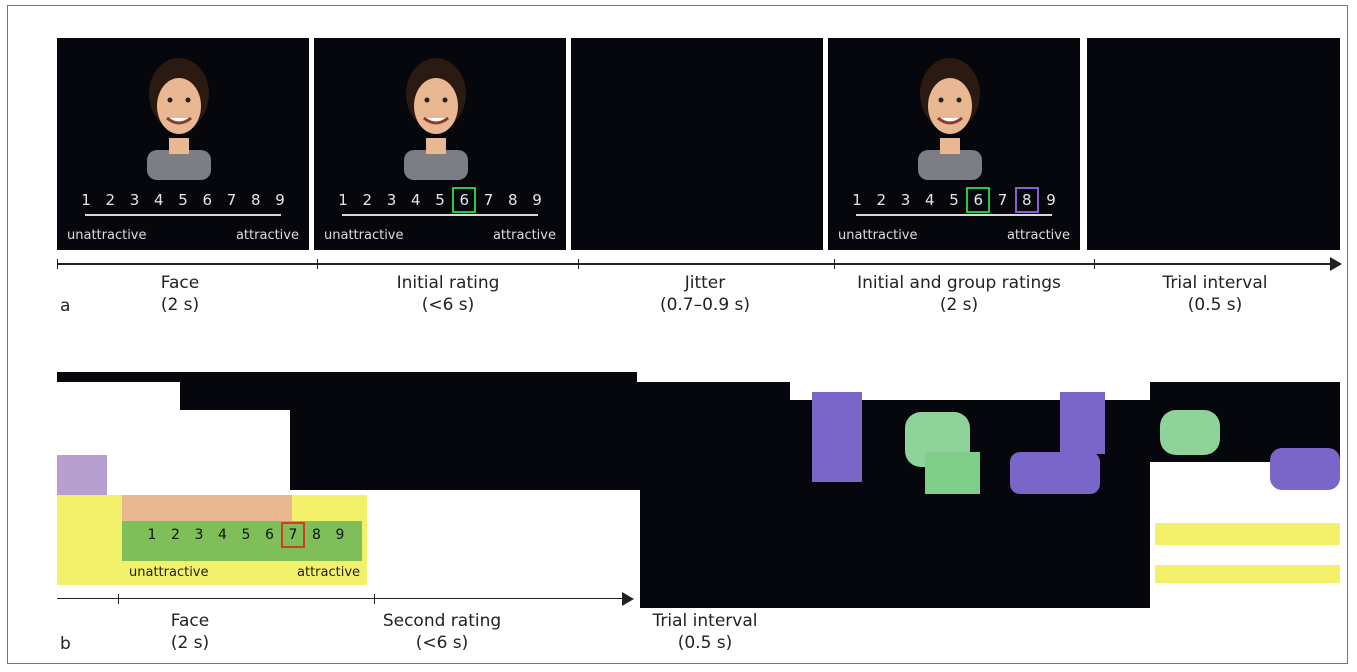  Describe the element at coordinates (1215, 294) in the screenshot. I see `step-label-trial-interval: Trial interval (0.5 s)` at that location.